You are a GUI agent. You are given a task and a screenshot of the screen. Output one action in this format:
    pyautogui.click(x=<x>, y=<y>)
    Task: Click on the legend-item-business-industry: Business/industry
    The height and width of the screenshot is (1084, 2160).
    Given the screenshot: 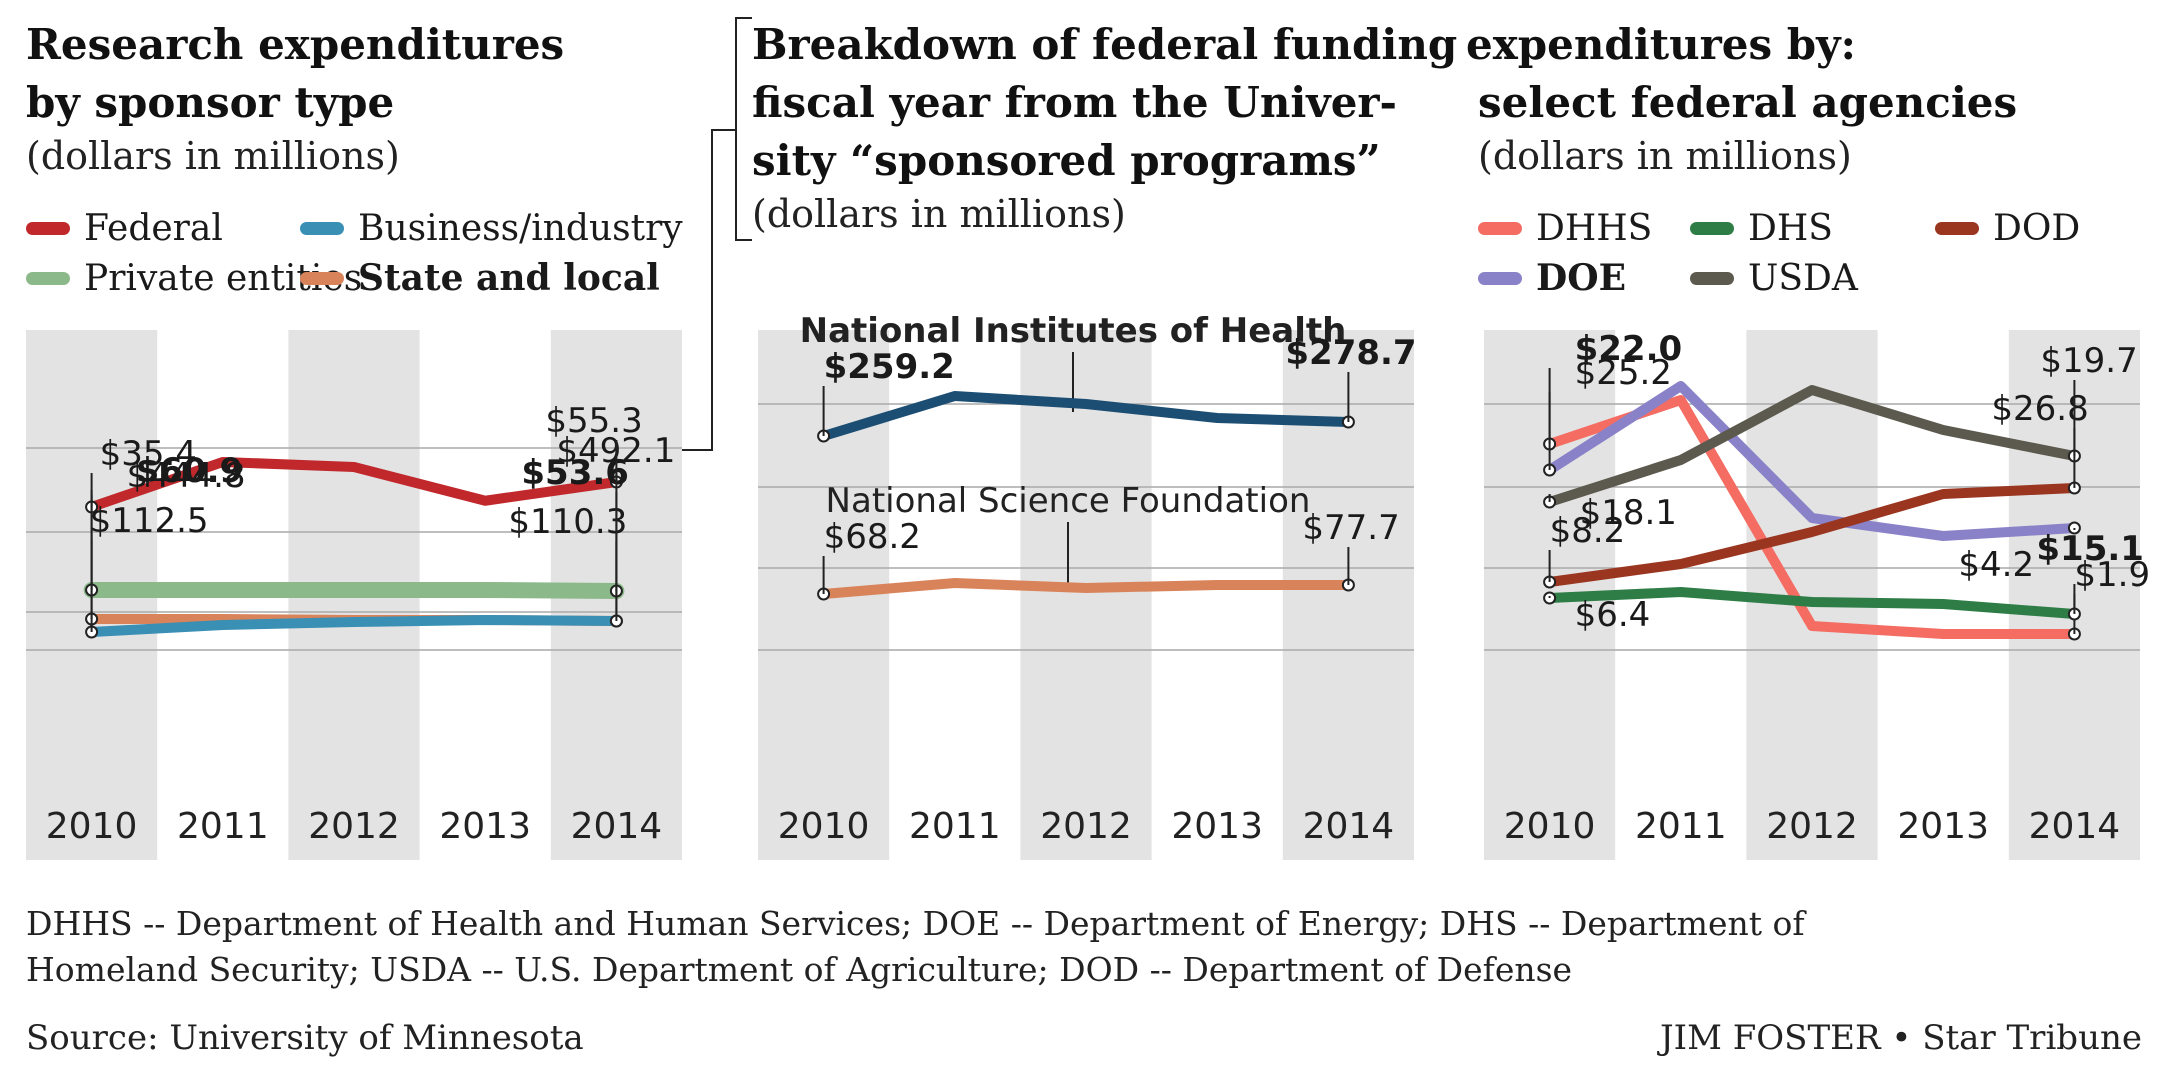 What is the action you would take?
    pyautogui.click(x=491, y=228)
    